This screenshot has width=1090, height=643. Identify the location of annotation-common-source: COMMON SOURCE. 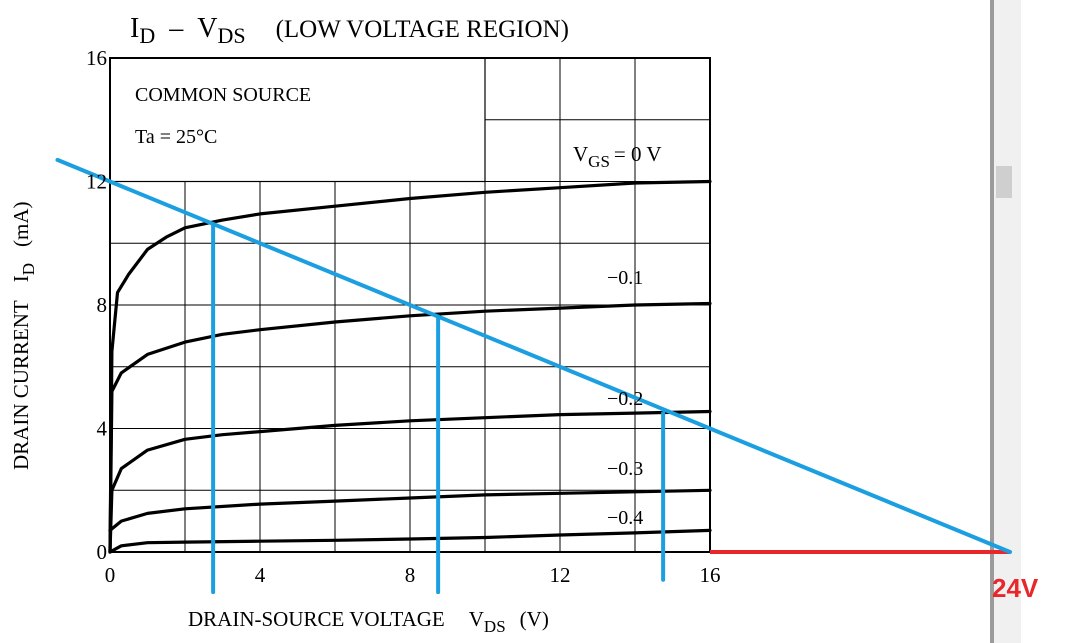
(223, 95).